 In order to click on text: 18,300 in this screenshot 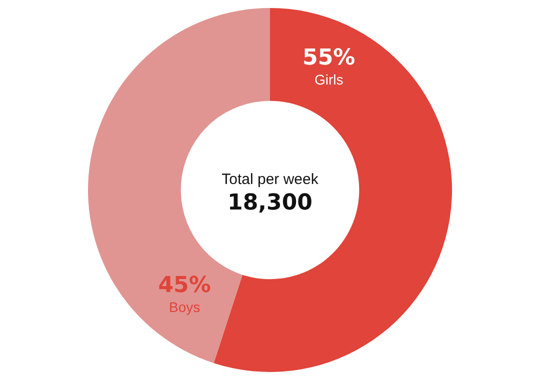, I will do `click(270, 203)`.